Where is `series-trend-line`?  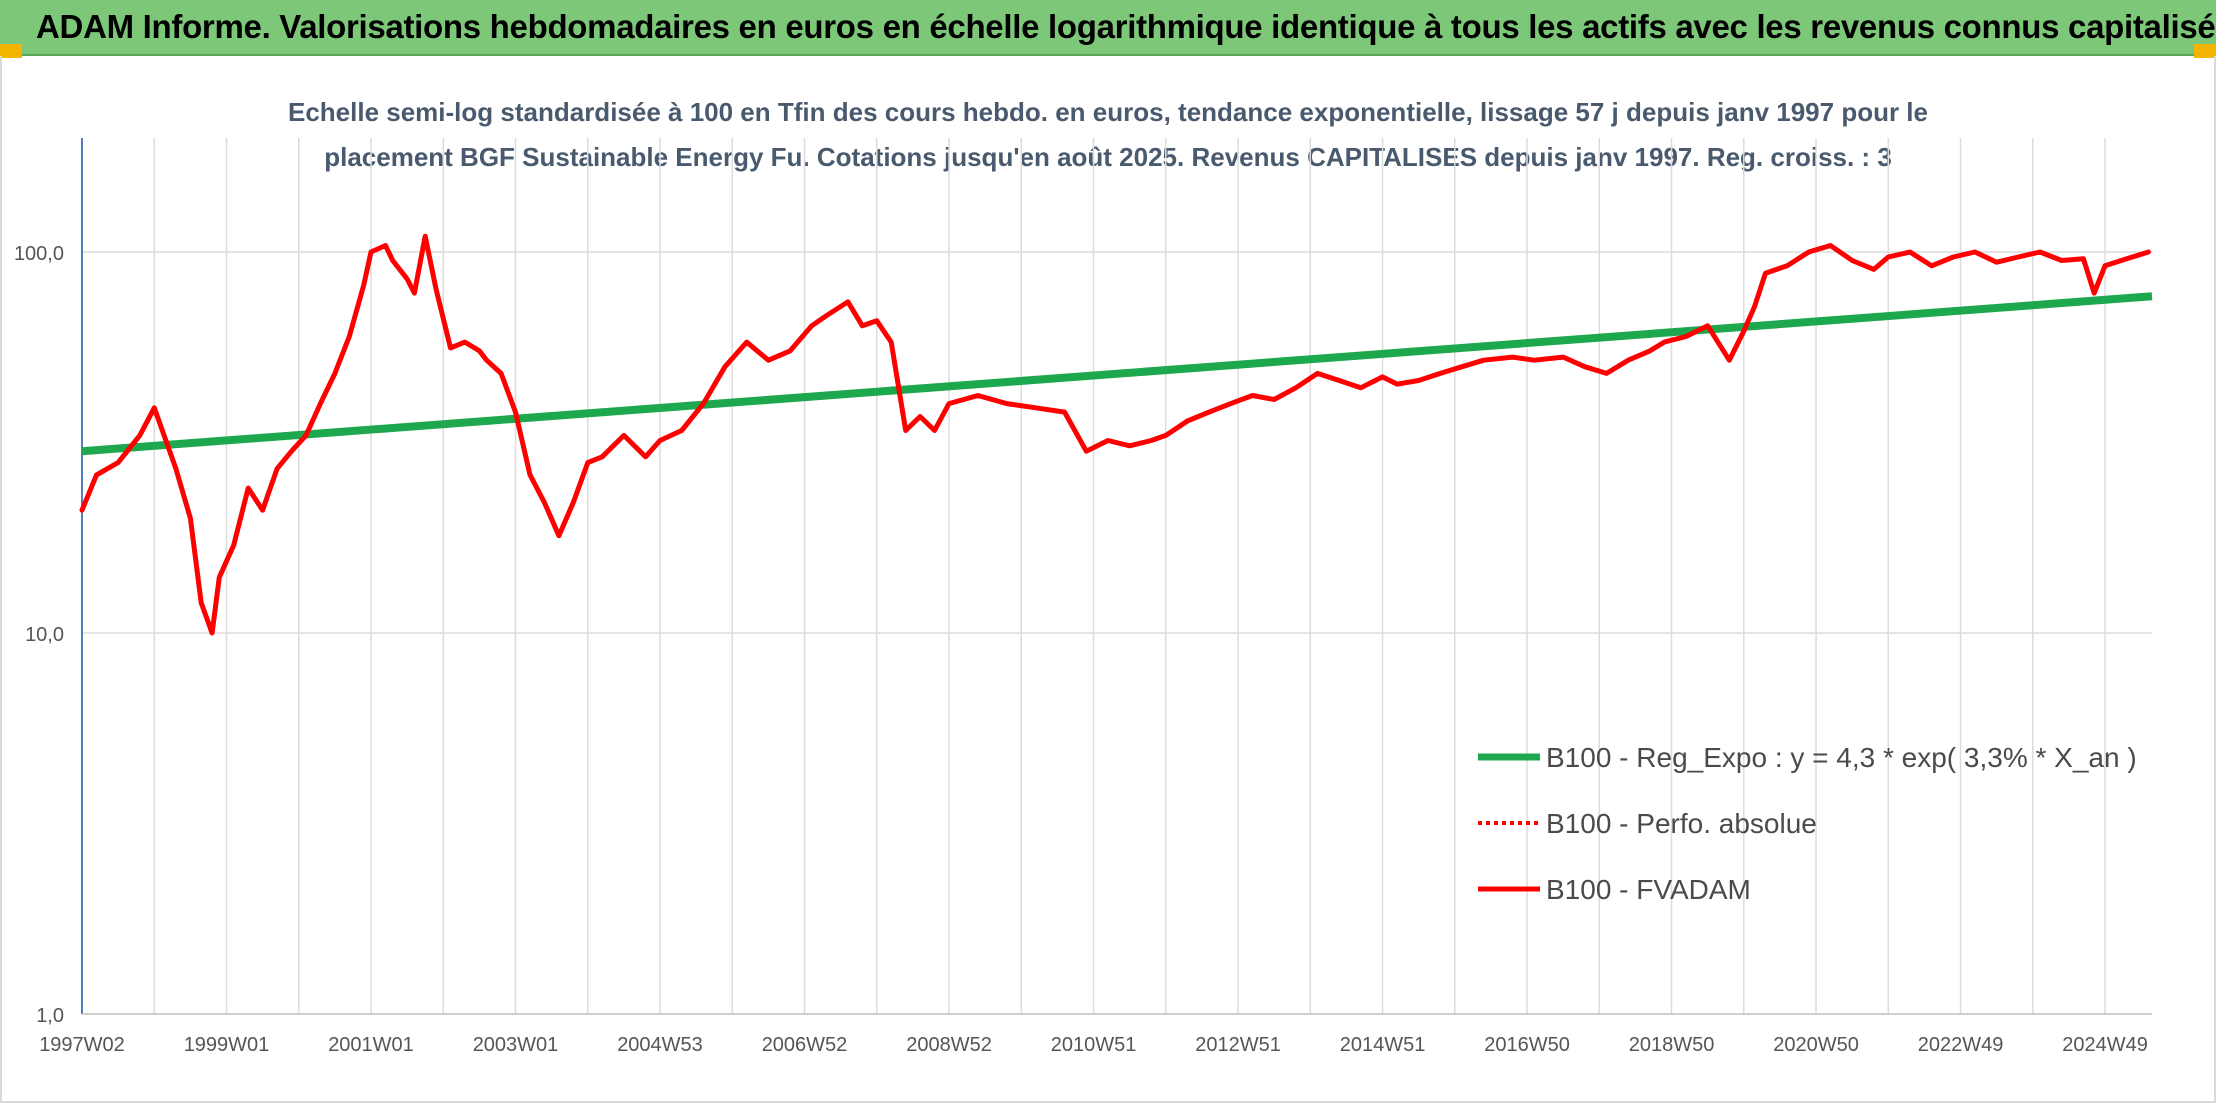
series-trend-line is located at coordinates (1117, 374).